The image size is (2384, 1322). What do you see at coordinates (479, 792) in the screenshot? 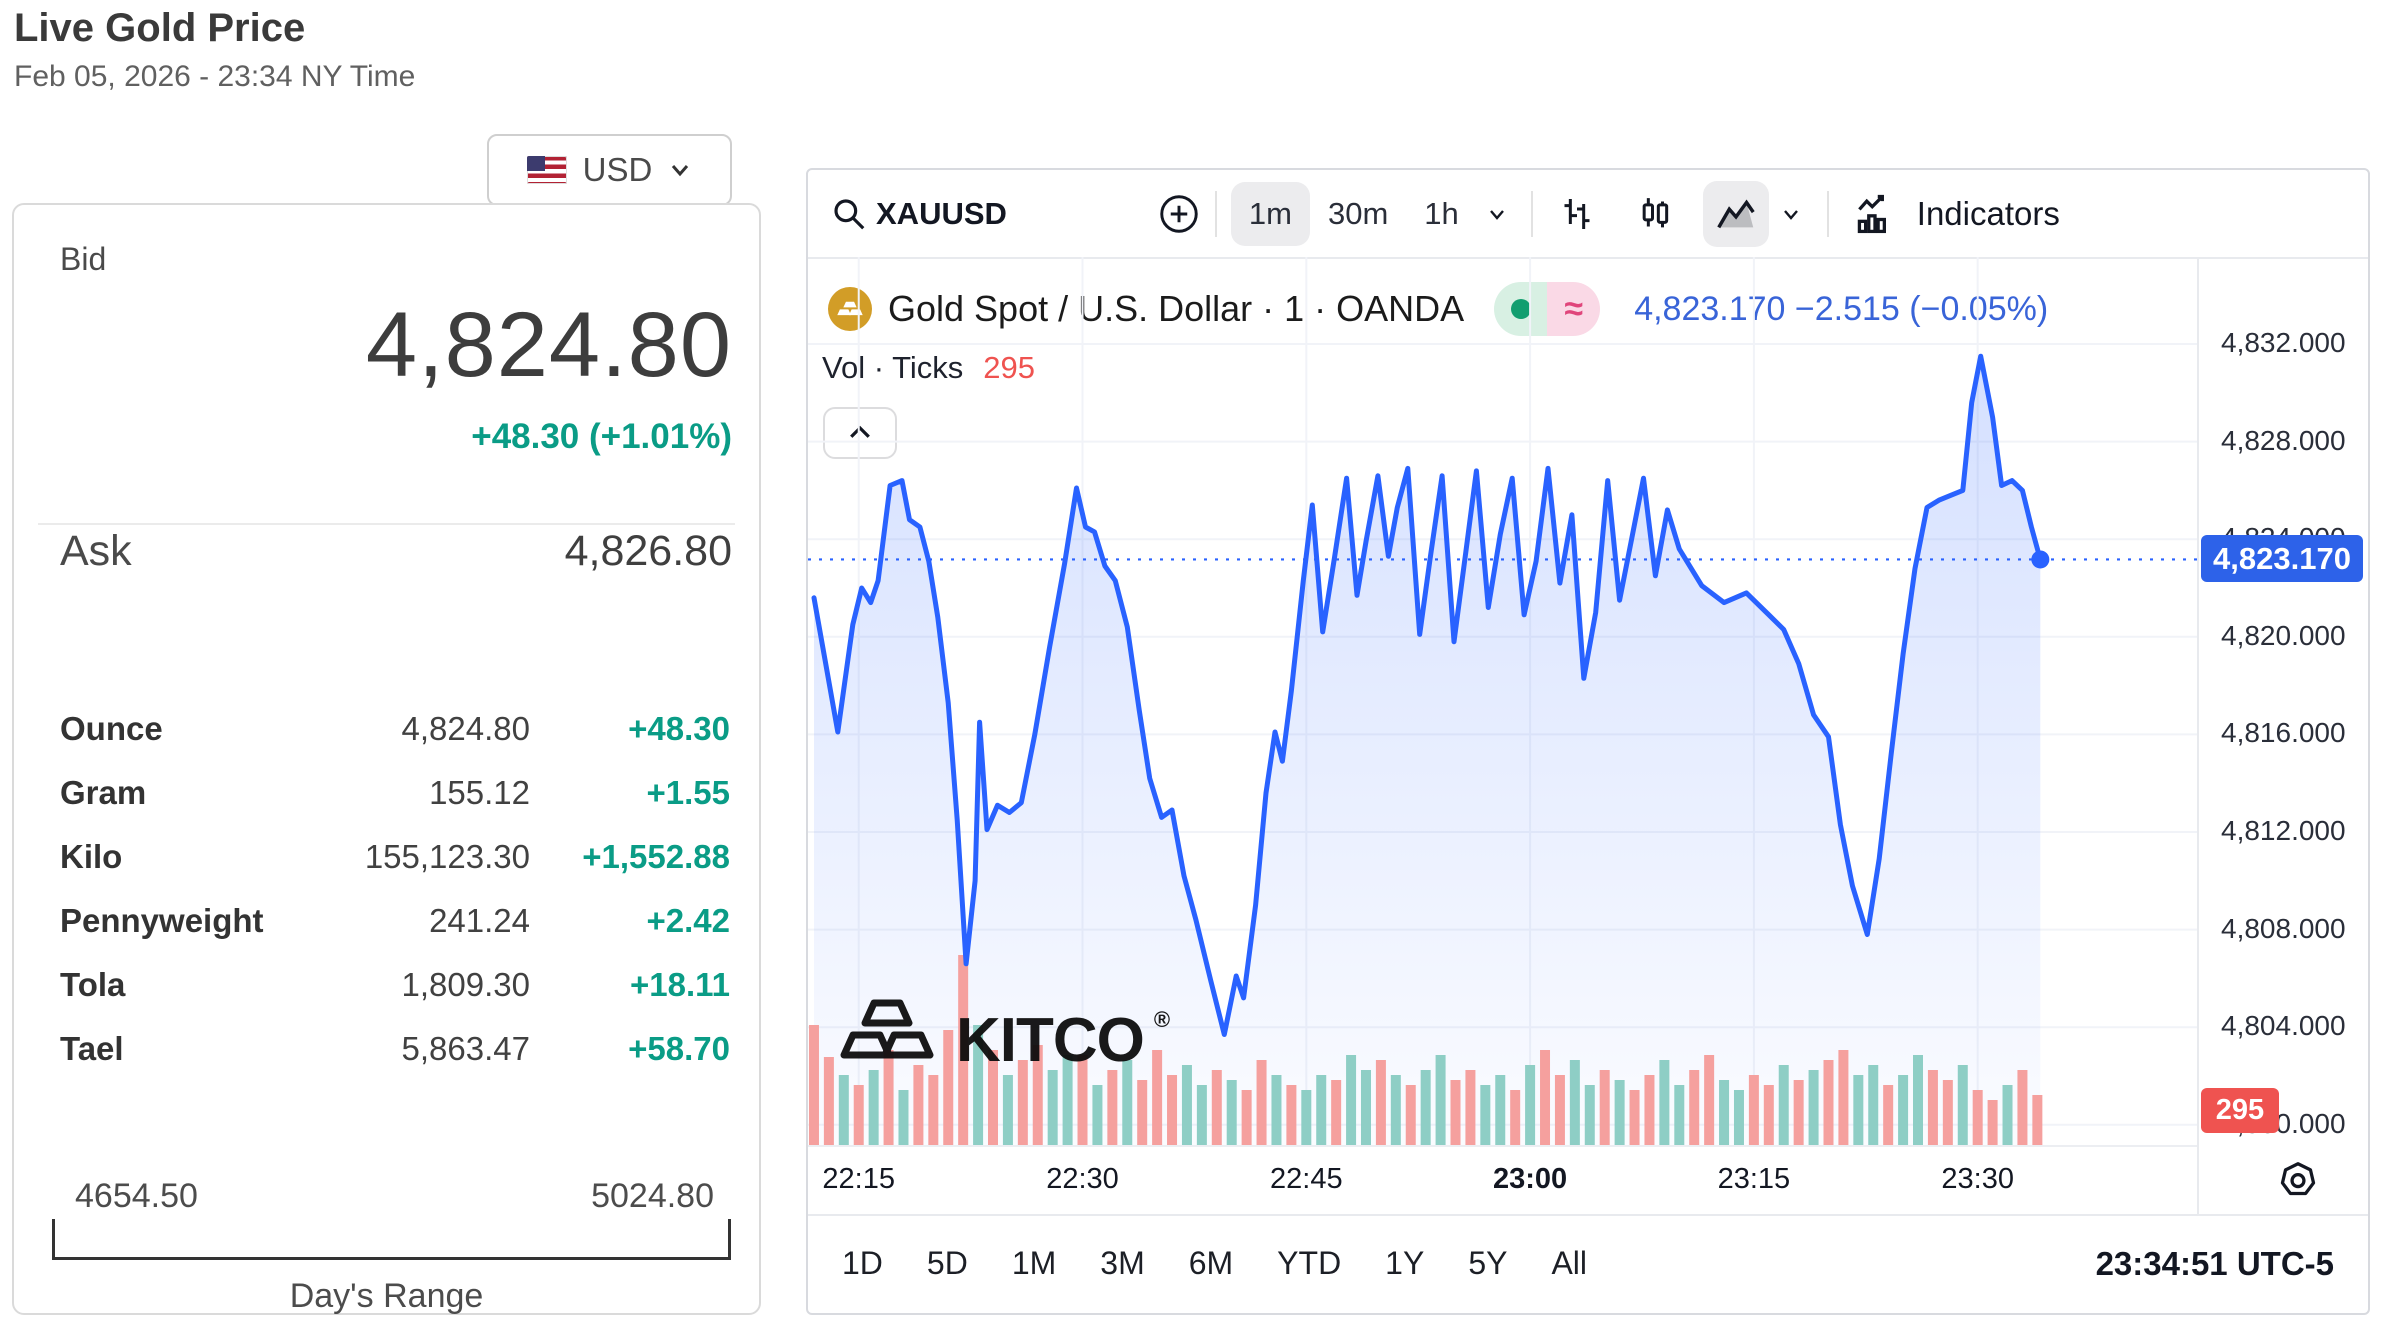
I see `unit-price: 155.12` at bounding box center [479, 792].